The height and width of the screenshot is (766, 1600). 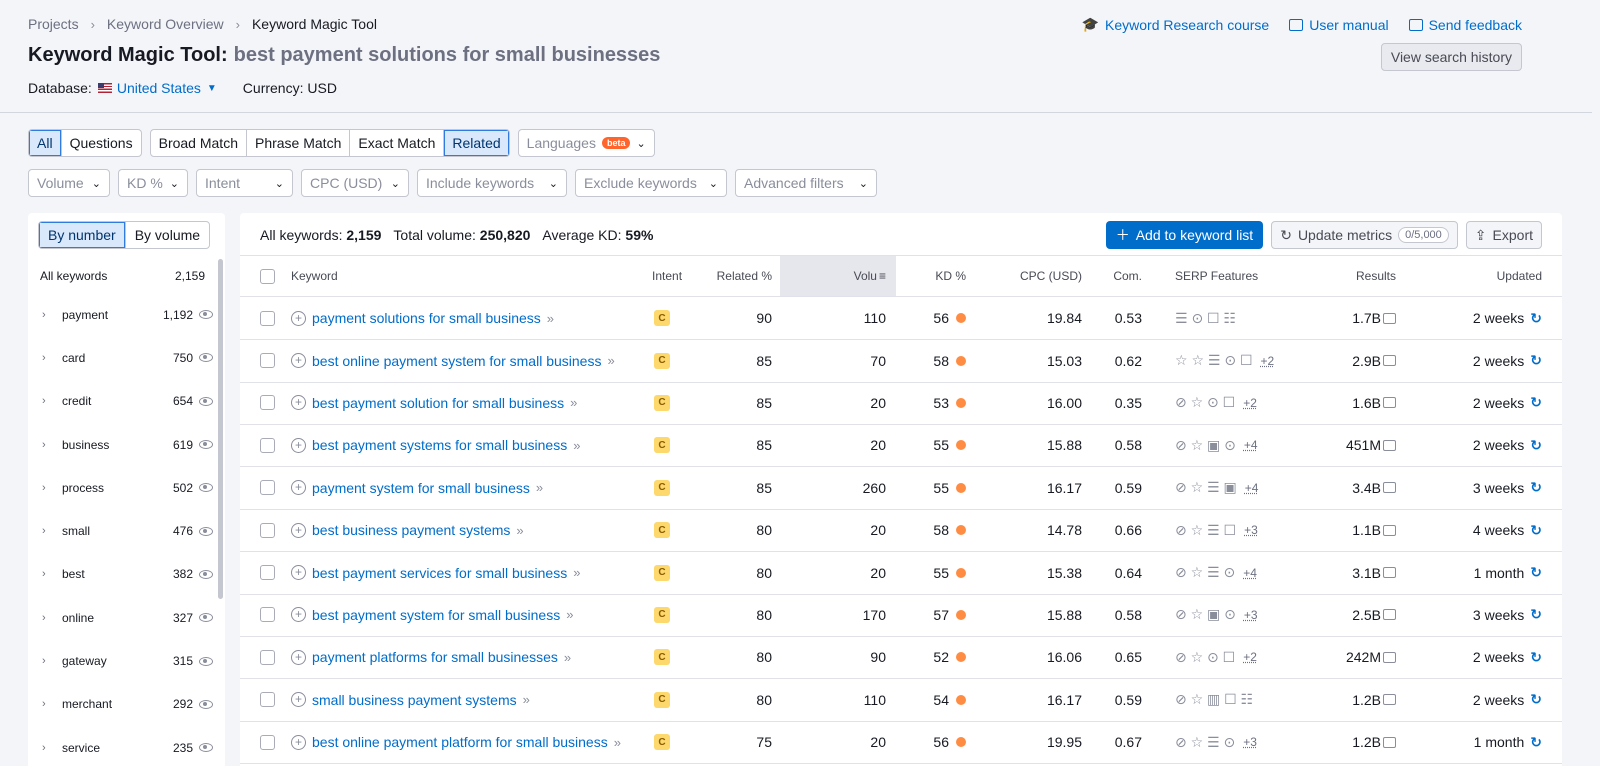 What do you see at coordinates (397, 143) in the screenshot?
I see `tab-exact-match: Exact Match` at bounding box center [397, 143].